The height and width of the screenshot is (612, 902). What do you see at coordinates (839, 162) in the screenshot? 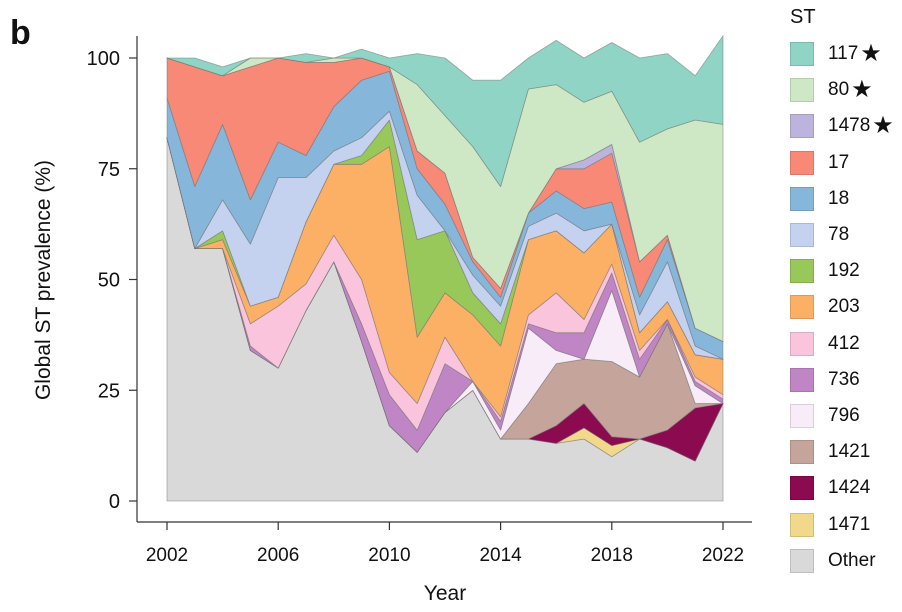
I see `legend-label: 17` at bounding box center [839, 162].